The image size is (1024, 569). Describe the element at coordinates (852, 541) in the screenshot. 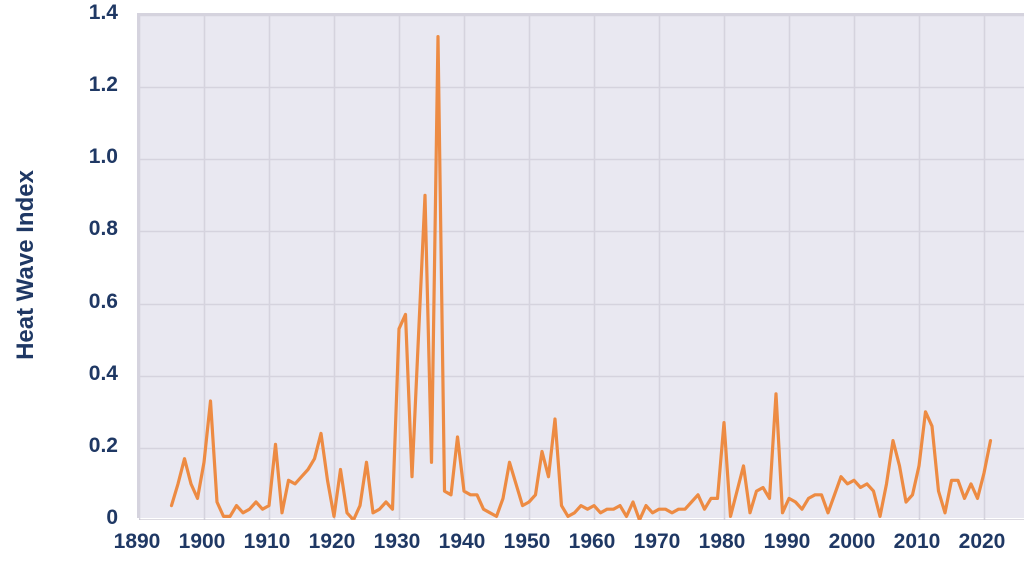

I see `x-tick-label: 2000` at that location.